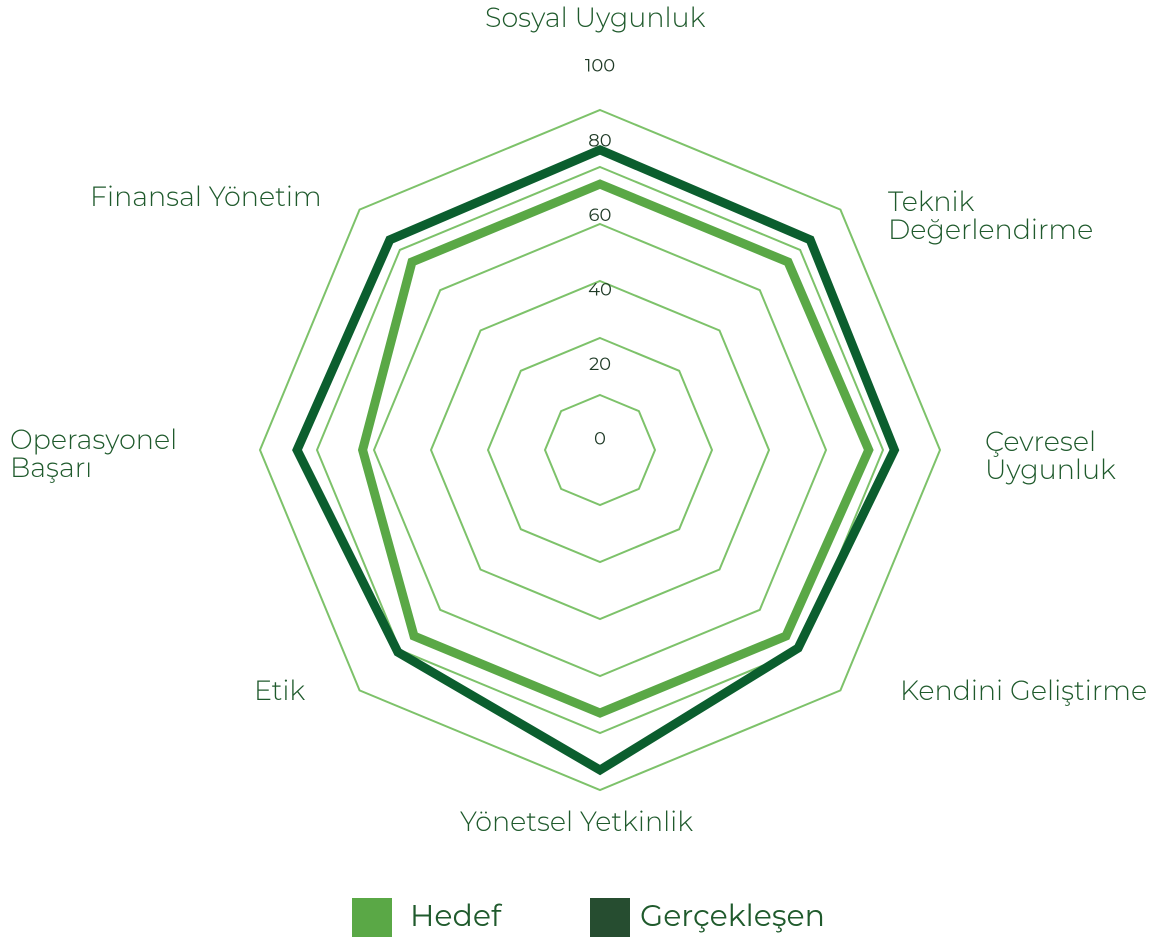 This screenshot has width=1169, height=937. I want to click on r-tick-label: 0, so click(600, 439).